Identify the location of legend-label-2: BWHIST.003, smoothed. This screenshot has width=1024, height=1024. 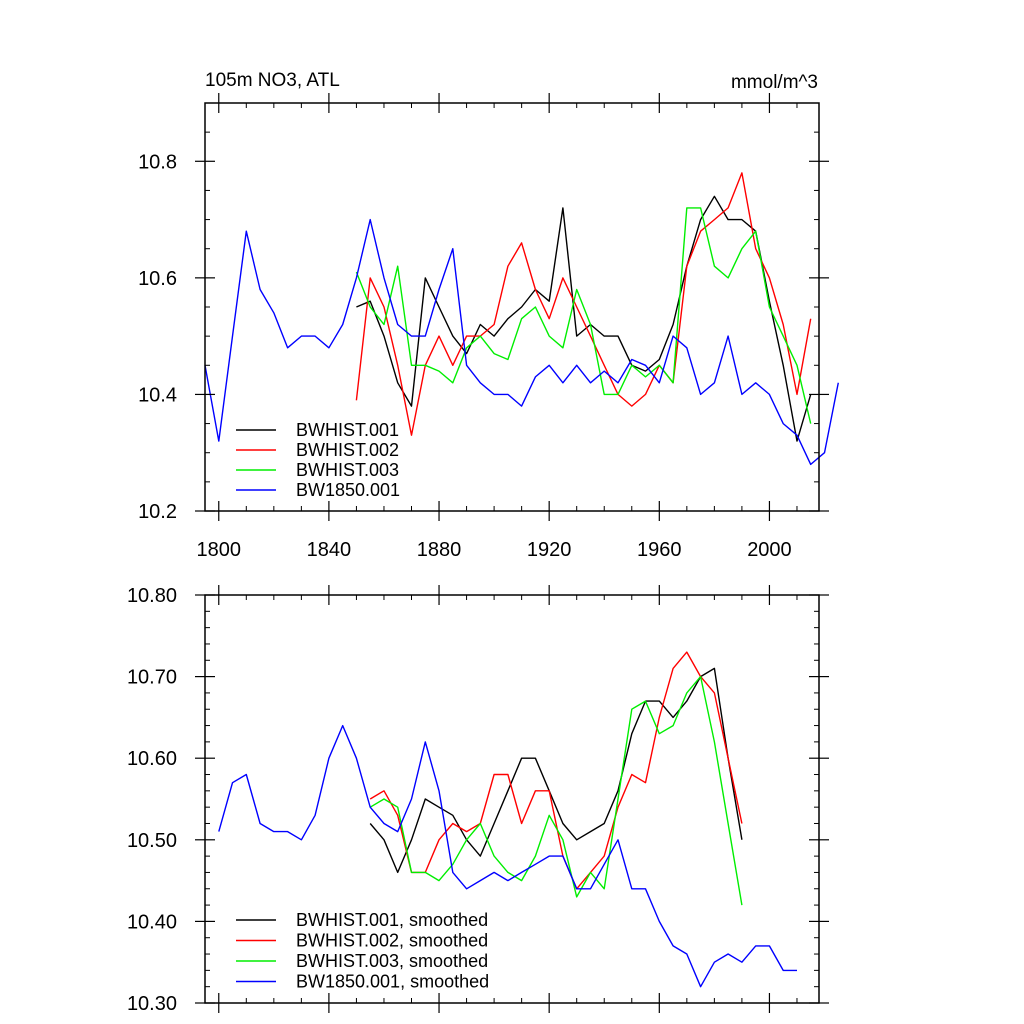
(392, 961).